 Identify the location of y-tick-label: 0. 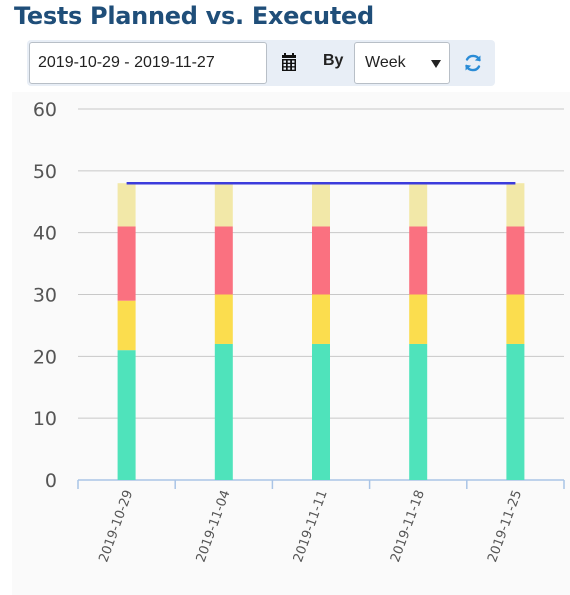
(51, 481).